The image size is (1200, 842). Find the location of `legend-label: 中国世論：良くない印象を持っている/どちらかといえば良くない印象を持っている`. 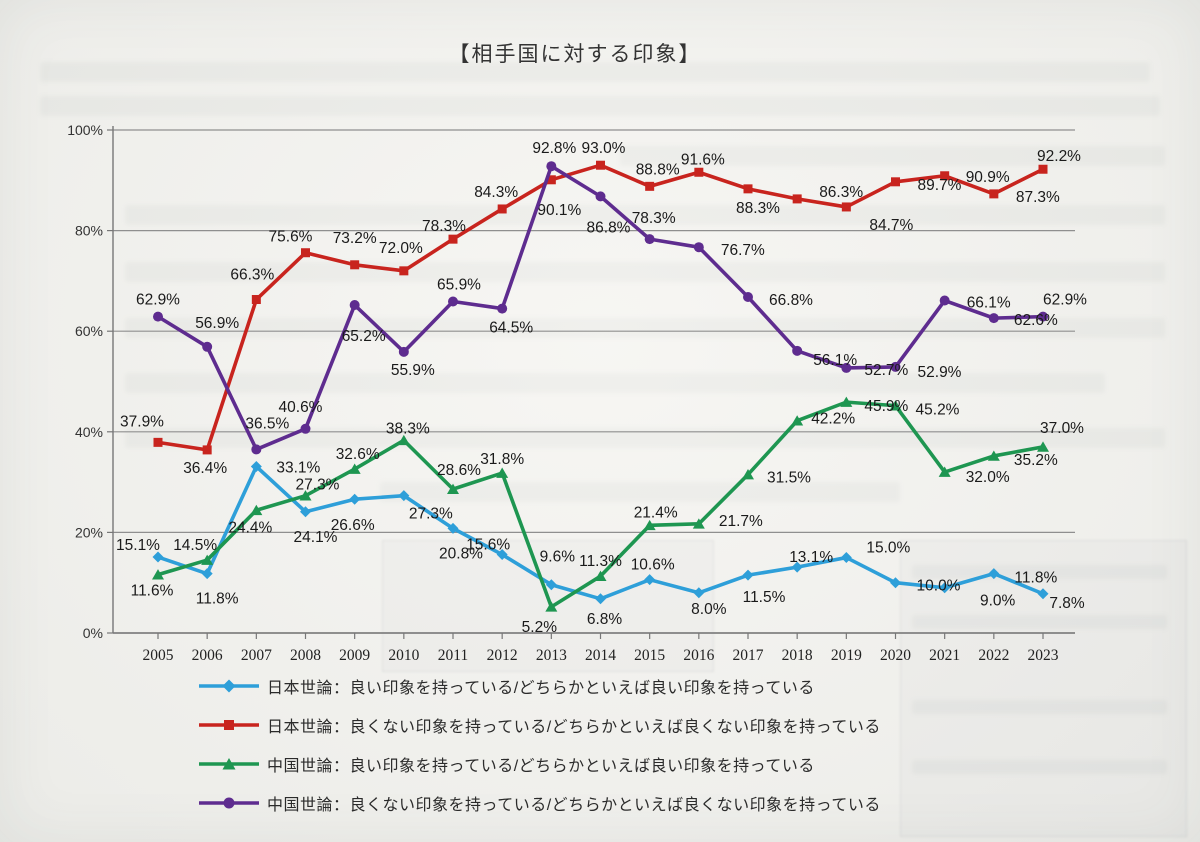

legend-label: 中国世論：良くない印象を持っている/どちらかといえば良くない印象を持っている is located at coordinates (574, 805).